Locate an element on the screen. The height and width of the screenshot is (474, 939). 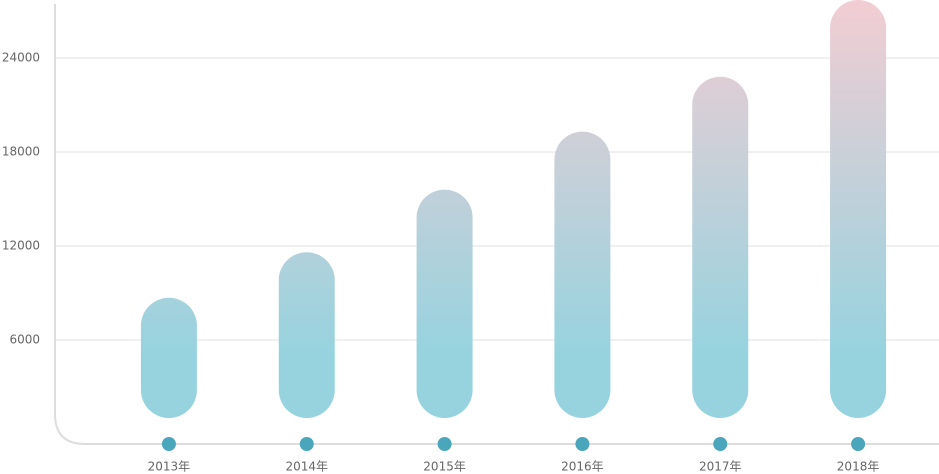
y-tick-label: 12000 is located at coordinates (21, 245).